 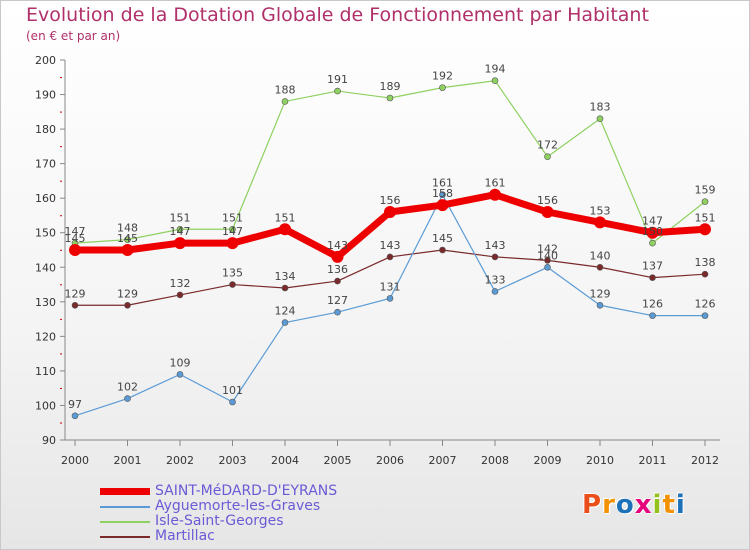 What do you see at coordinates (233, 460) in the screenshot?
I see `x-tick-label: 2003` at bounding box center [233, 460].